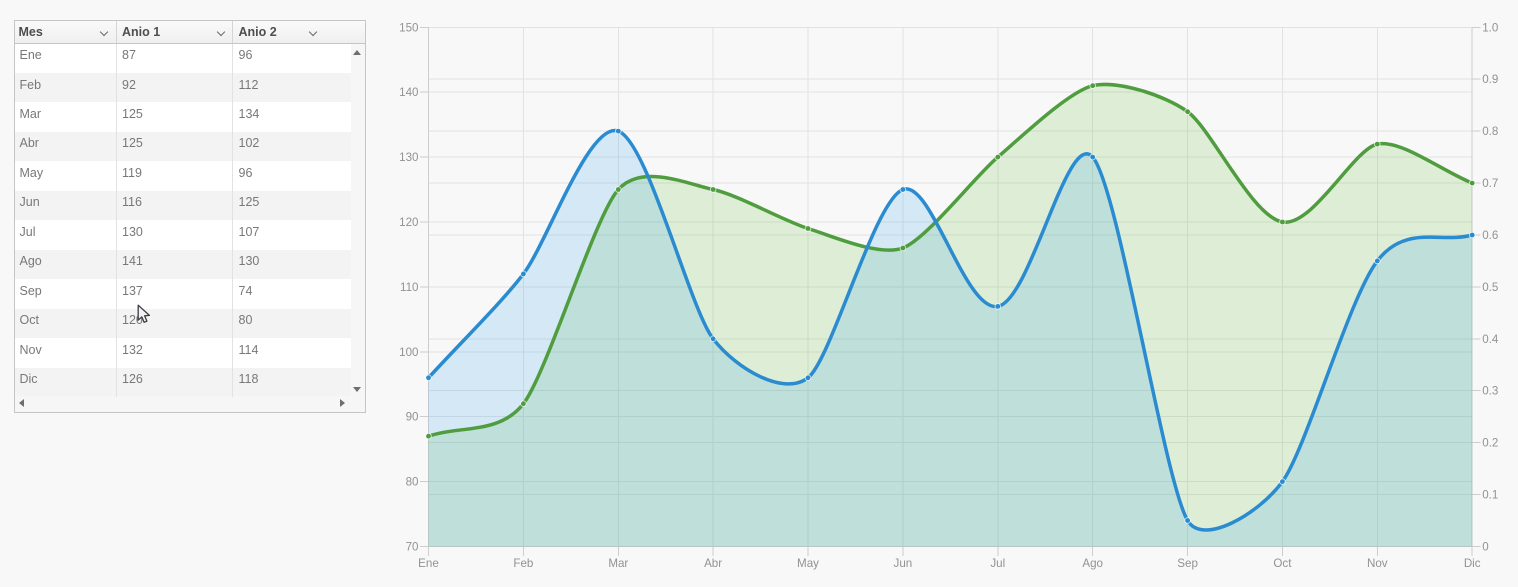 Image resolution: width=1518 pixels, height=587 pixels. What do you see at coordinates (1490, 443) in the screenshot?
I see `svg-text: 0.2` at bounding box center [1490, 443].